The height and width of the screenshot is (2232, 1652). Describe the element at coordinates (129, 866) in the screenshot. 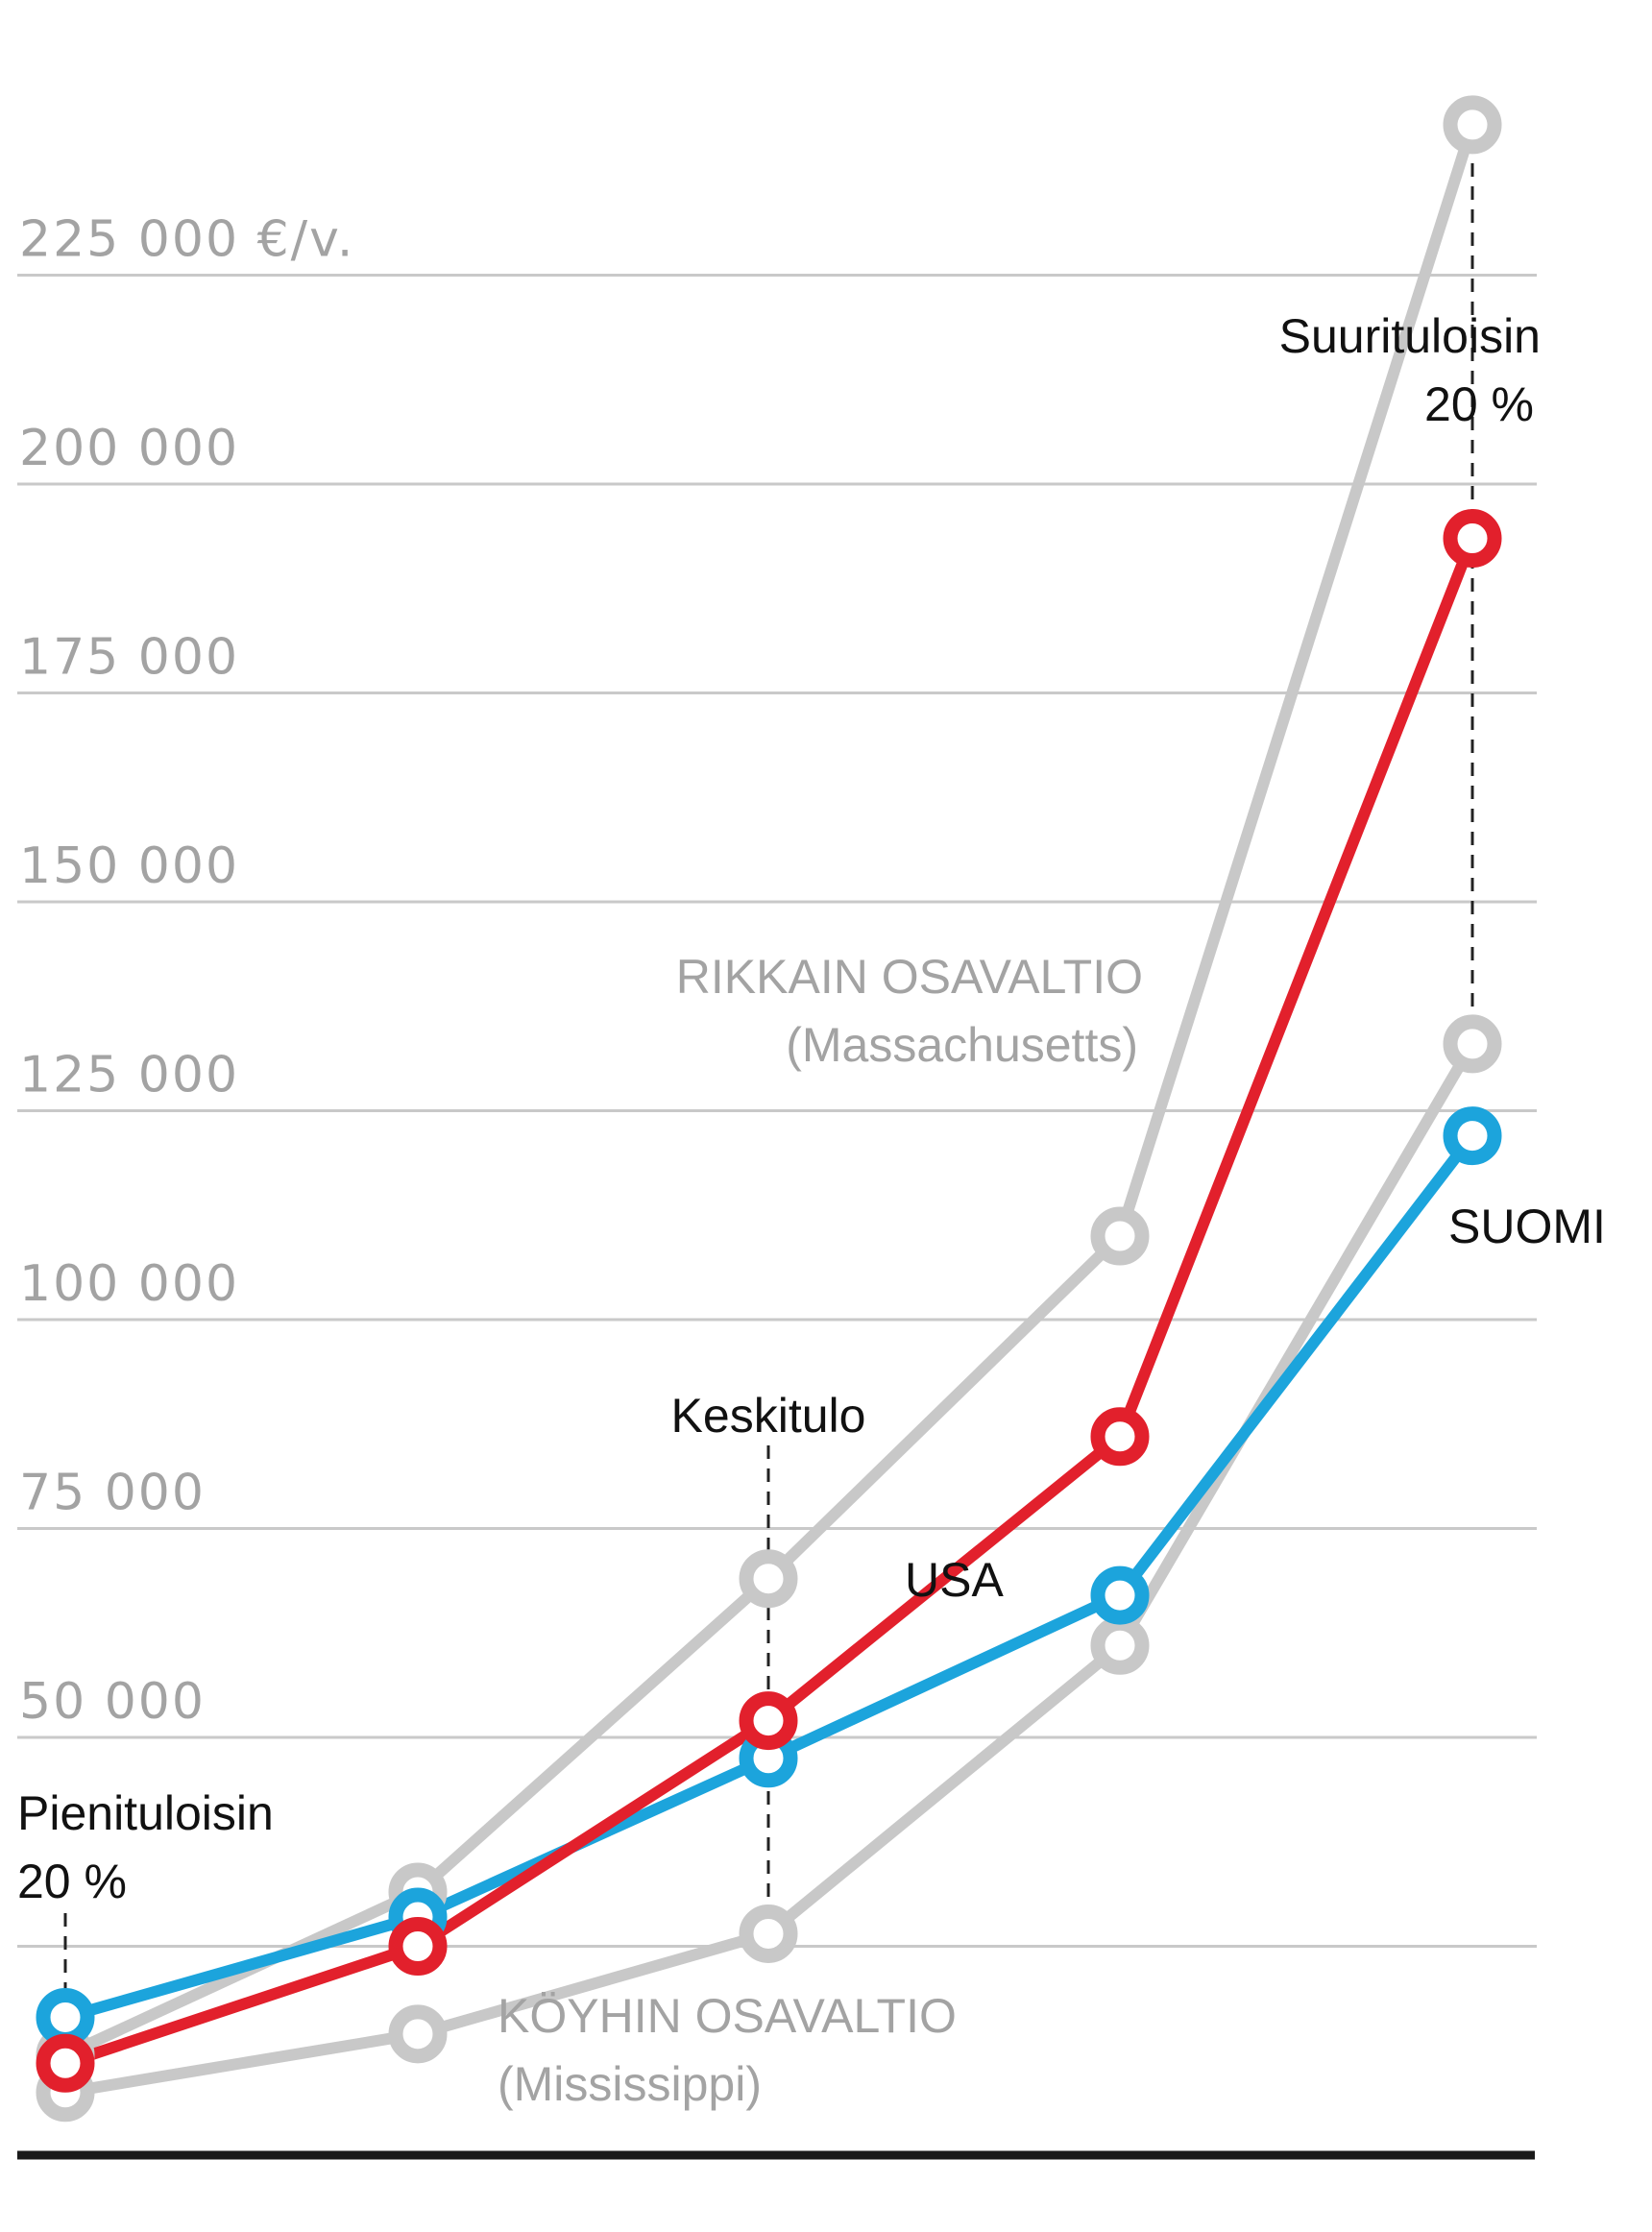

I see `y-tick-label-150000: 150 000` at that location.